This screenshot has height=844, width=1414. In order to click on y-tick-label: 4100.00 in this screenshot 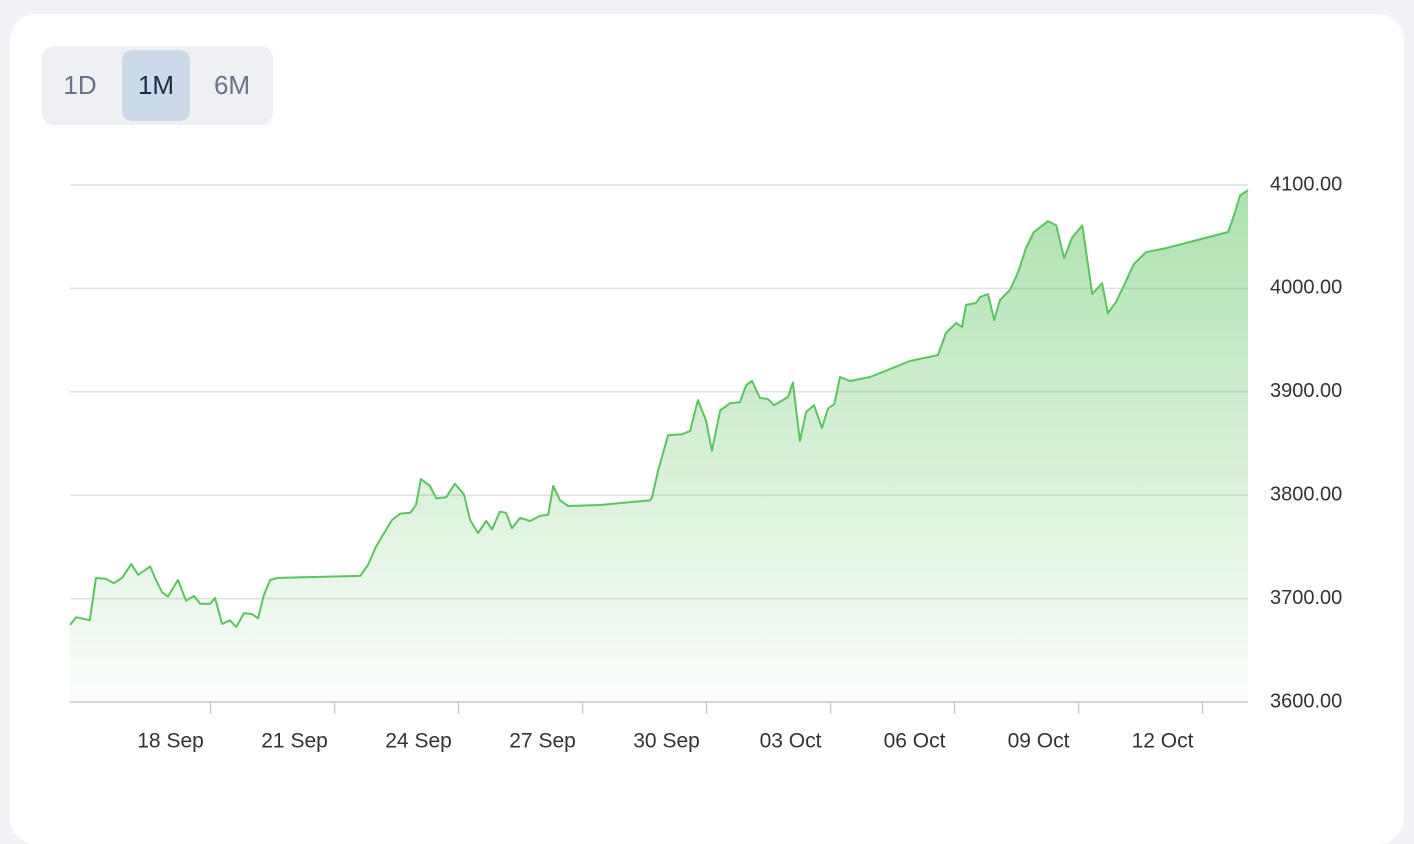, I will do `click(1306, 184)`.